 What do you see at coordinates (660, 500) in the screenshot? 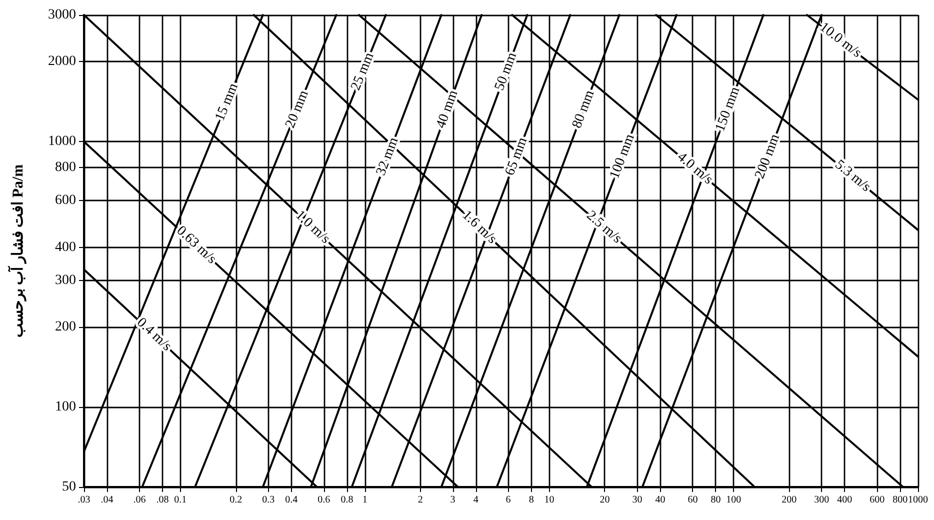
I see `x-tick-label: 40` at bounding box center [660, 500].